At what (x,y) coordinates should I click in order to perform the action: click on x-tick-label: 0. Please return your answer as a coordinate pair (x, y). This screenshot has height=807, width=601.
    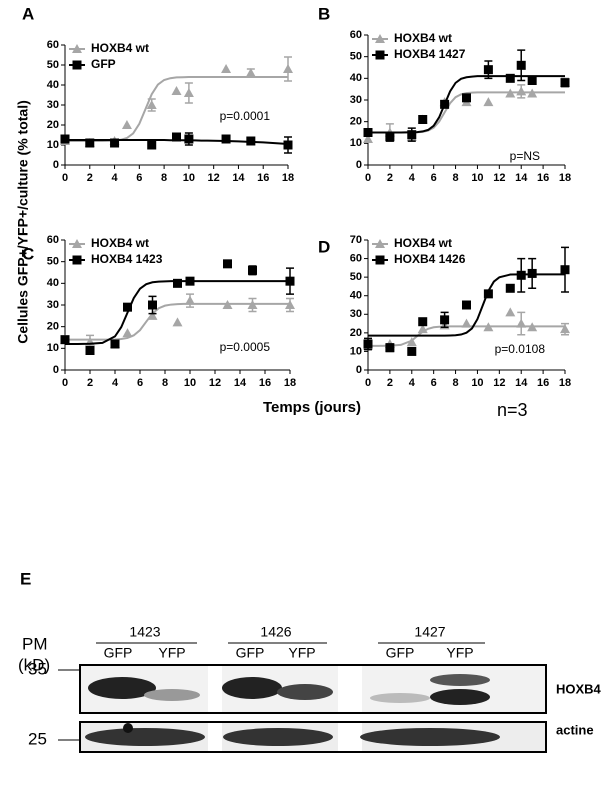
    Looking at the image, I should click on (65, 383).